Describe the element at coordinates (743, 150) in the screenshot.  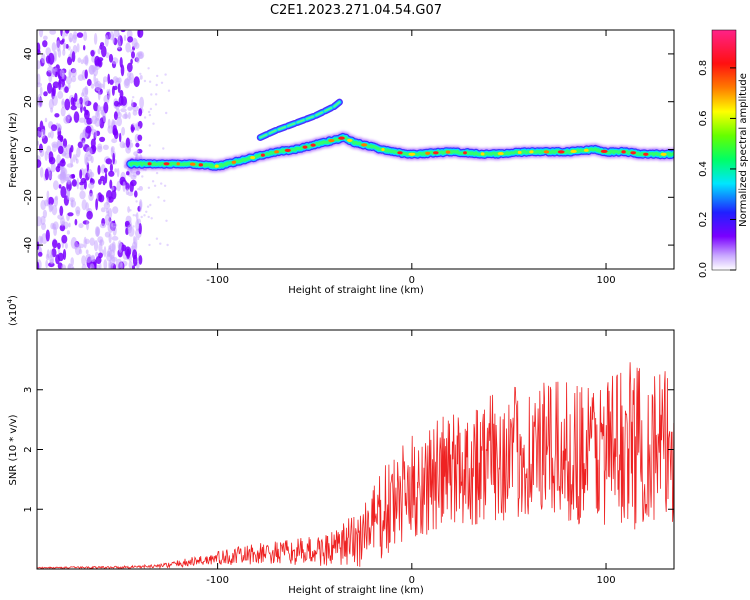
I see `colorbar-label: Normalized spectral amplitude` at that location.